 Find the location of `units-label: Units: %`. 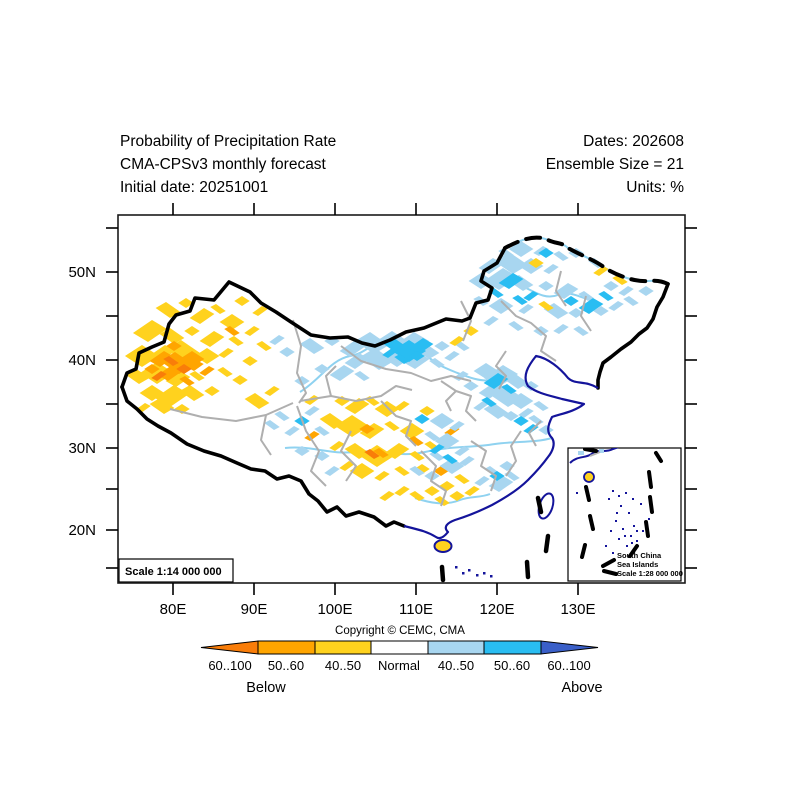

units-label: Units: % is located at coordinates (655, 187).